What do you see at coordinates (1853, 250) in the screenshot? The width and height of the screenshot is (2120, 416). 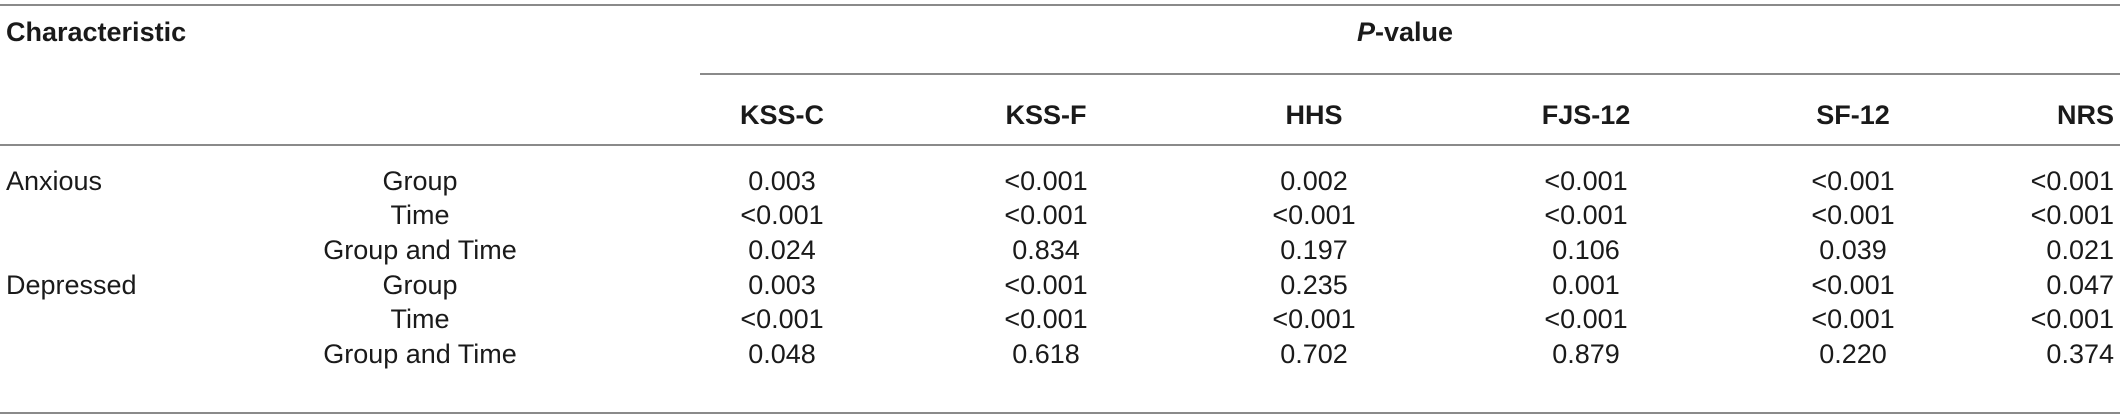 I see `table-cell: 0.039` at bounding box center [1853, 250].